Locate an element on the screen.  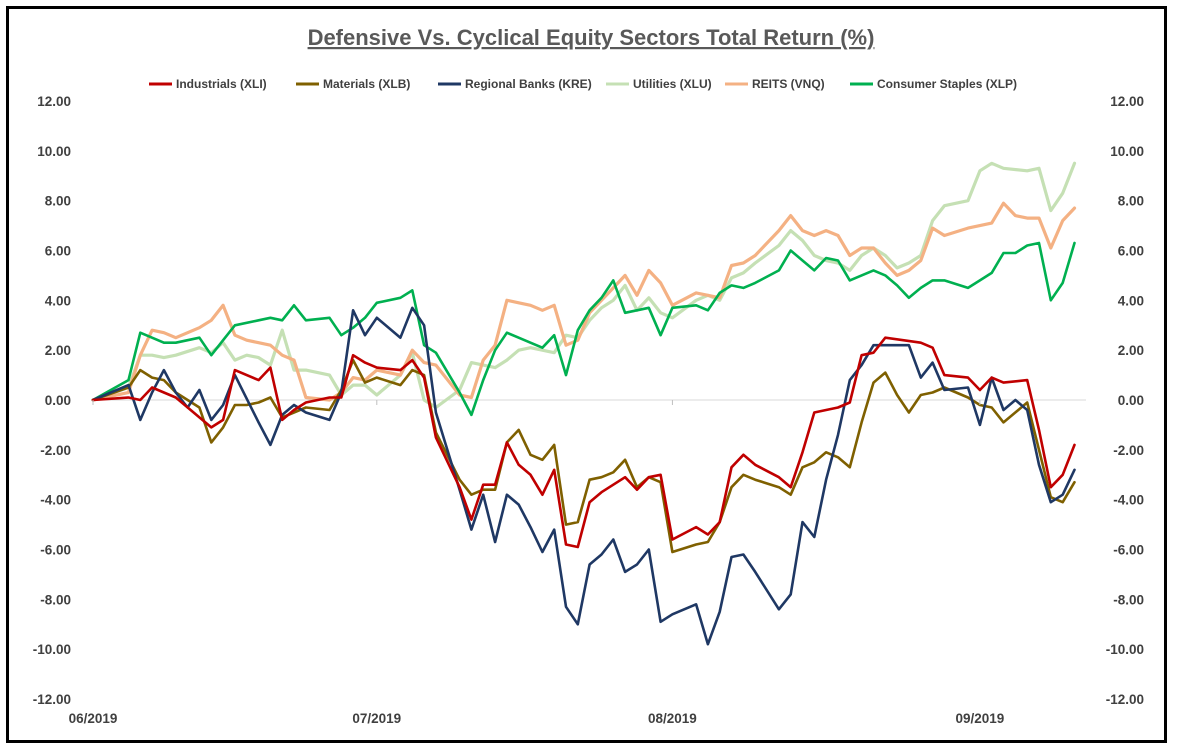
x-tick-label: 06/2019 is located at coordinates (93, 718).